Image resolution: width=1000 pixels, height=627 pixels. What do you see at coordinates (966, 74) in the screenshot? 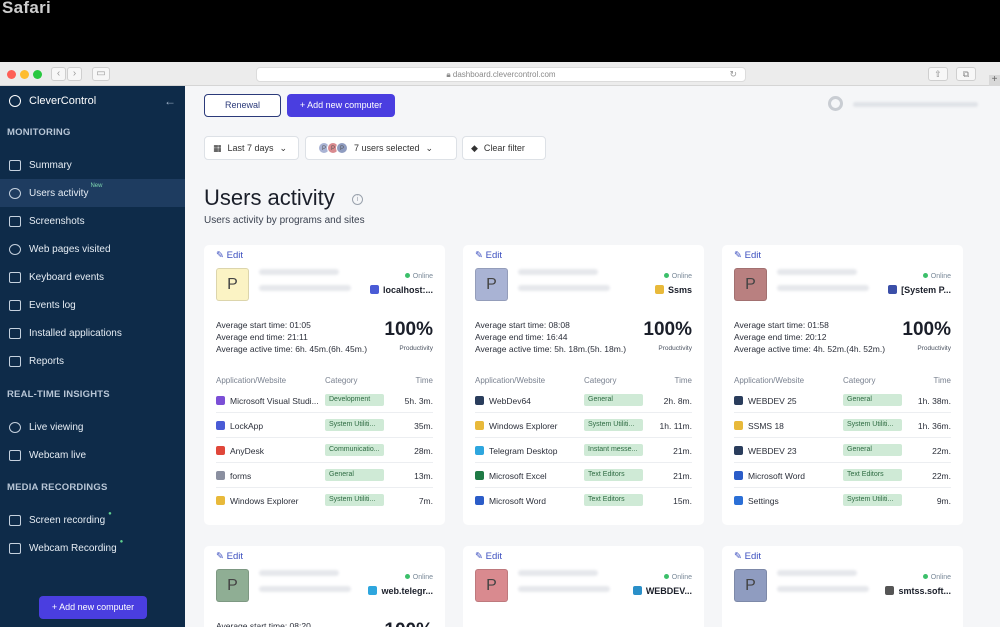
I see `tabs-icon: ⧉` at bounding box center [966, 74].